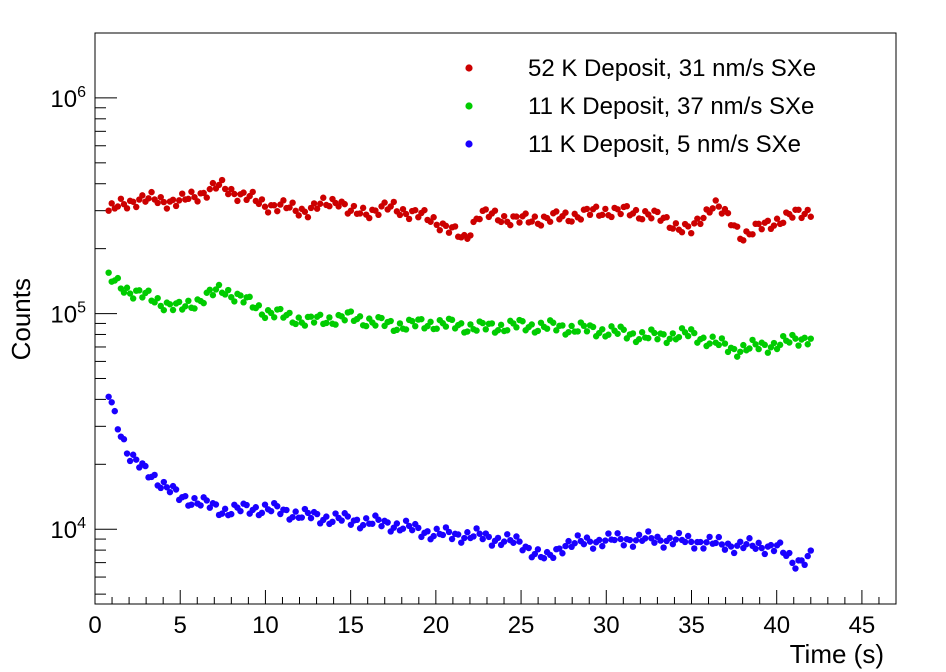 The width and height of the screenshot is (946, 672). What do you see at coordinates (469, 106) in the screenshot?
I see `legend-marker` at bounding box center [469, 106].